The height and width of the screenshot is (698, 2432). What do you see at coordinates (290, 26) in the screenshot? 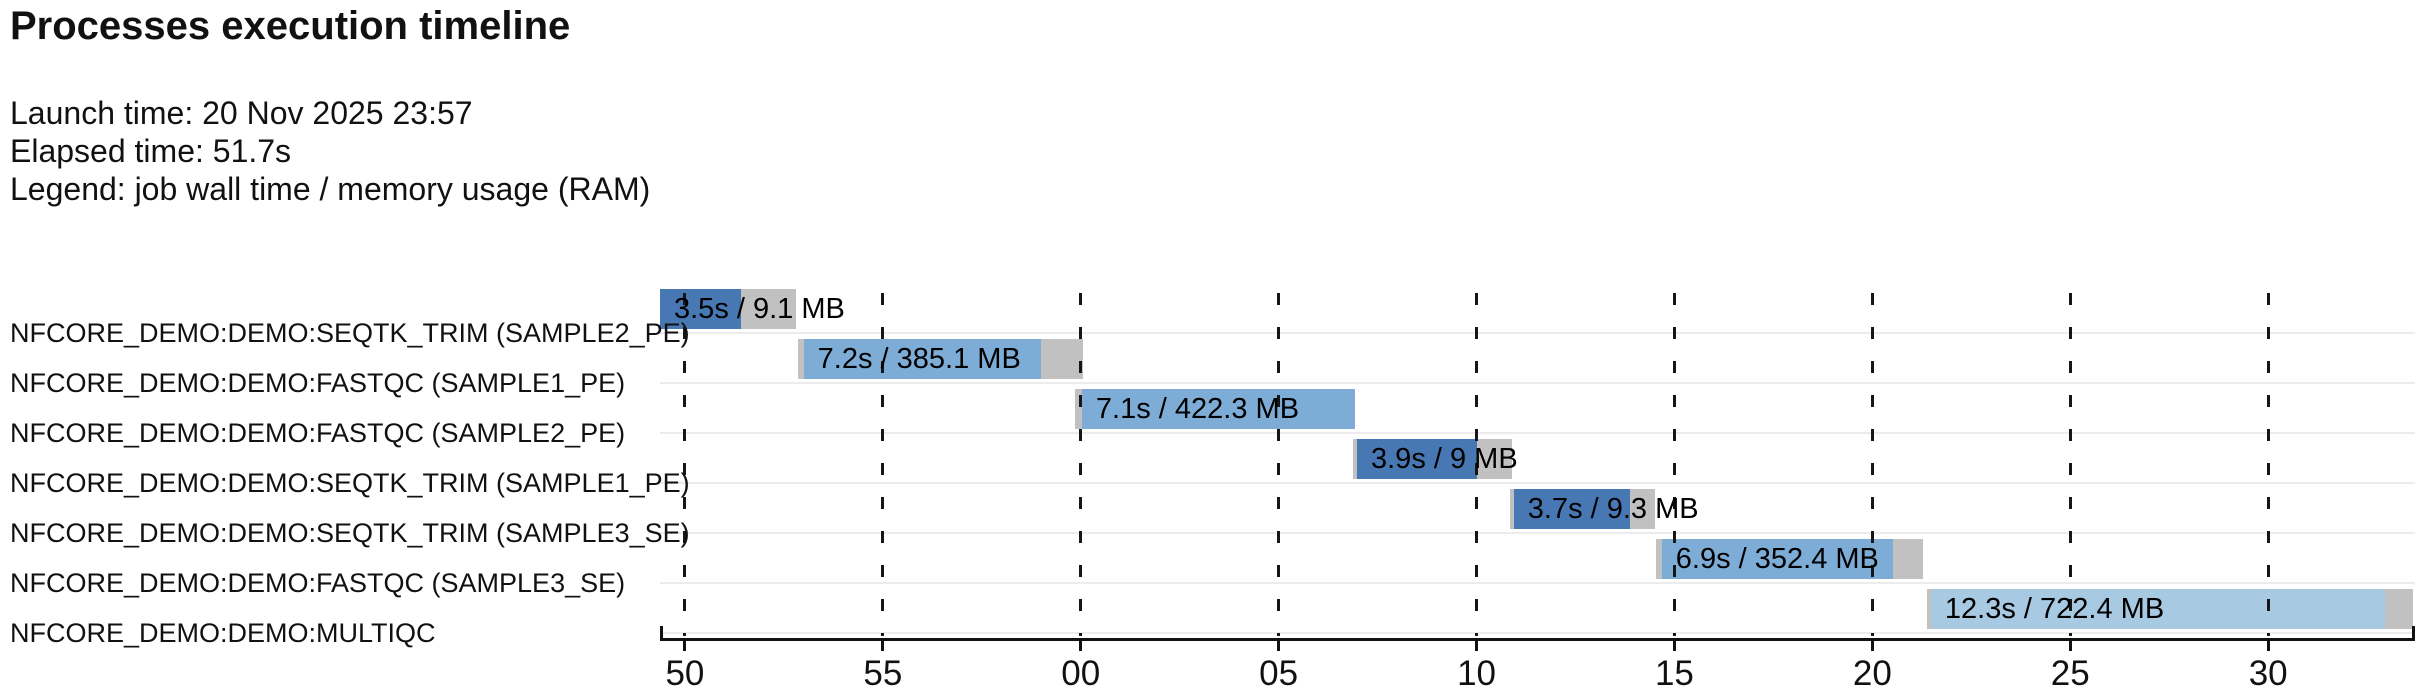
I see `timeline-title: Processes execution timeline` at bounding box center [290, 26].